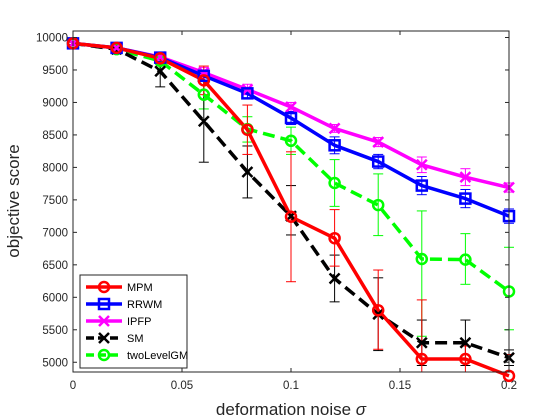  Describe the element at coordinates (361, 409) in the screenshot. I see `x-axis-label-symbol: σ` at that location.